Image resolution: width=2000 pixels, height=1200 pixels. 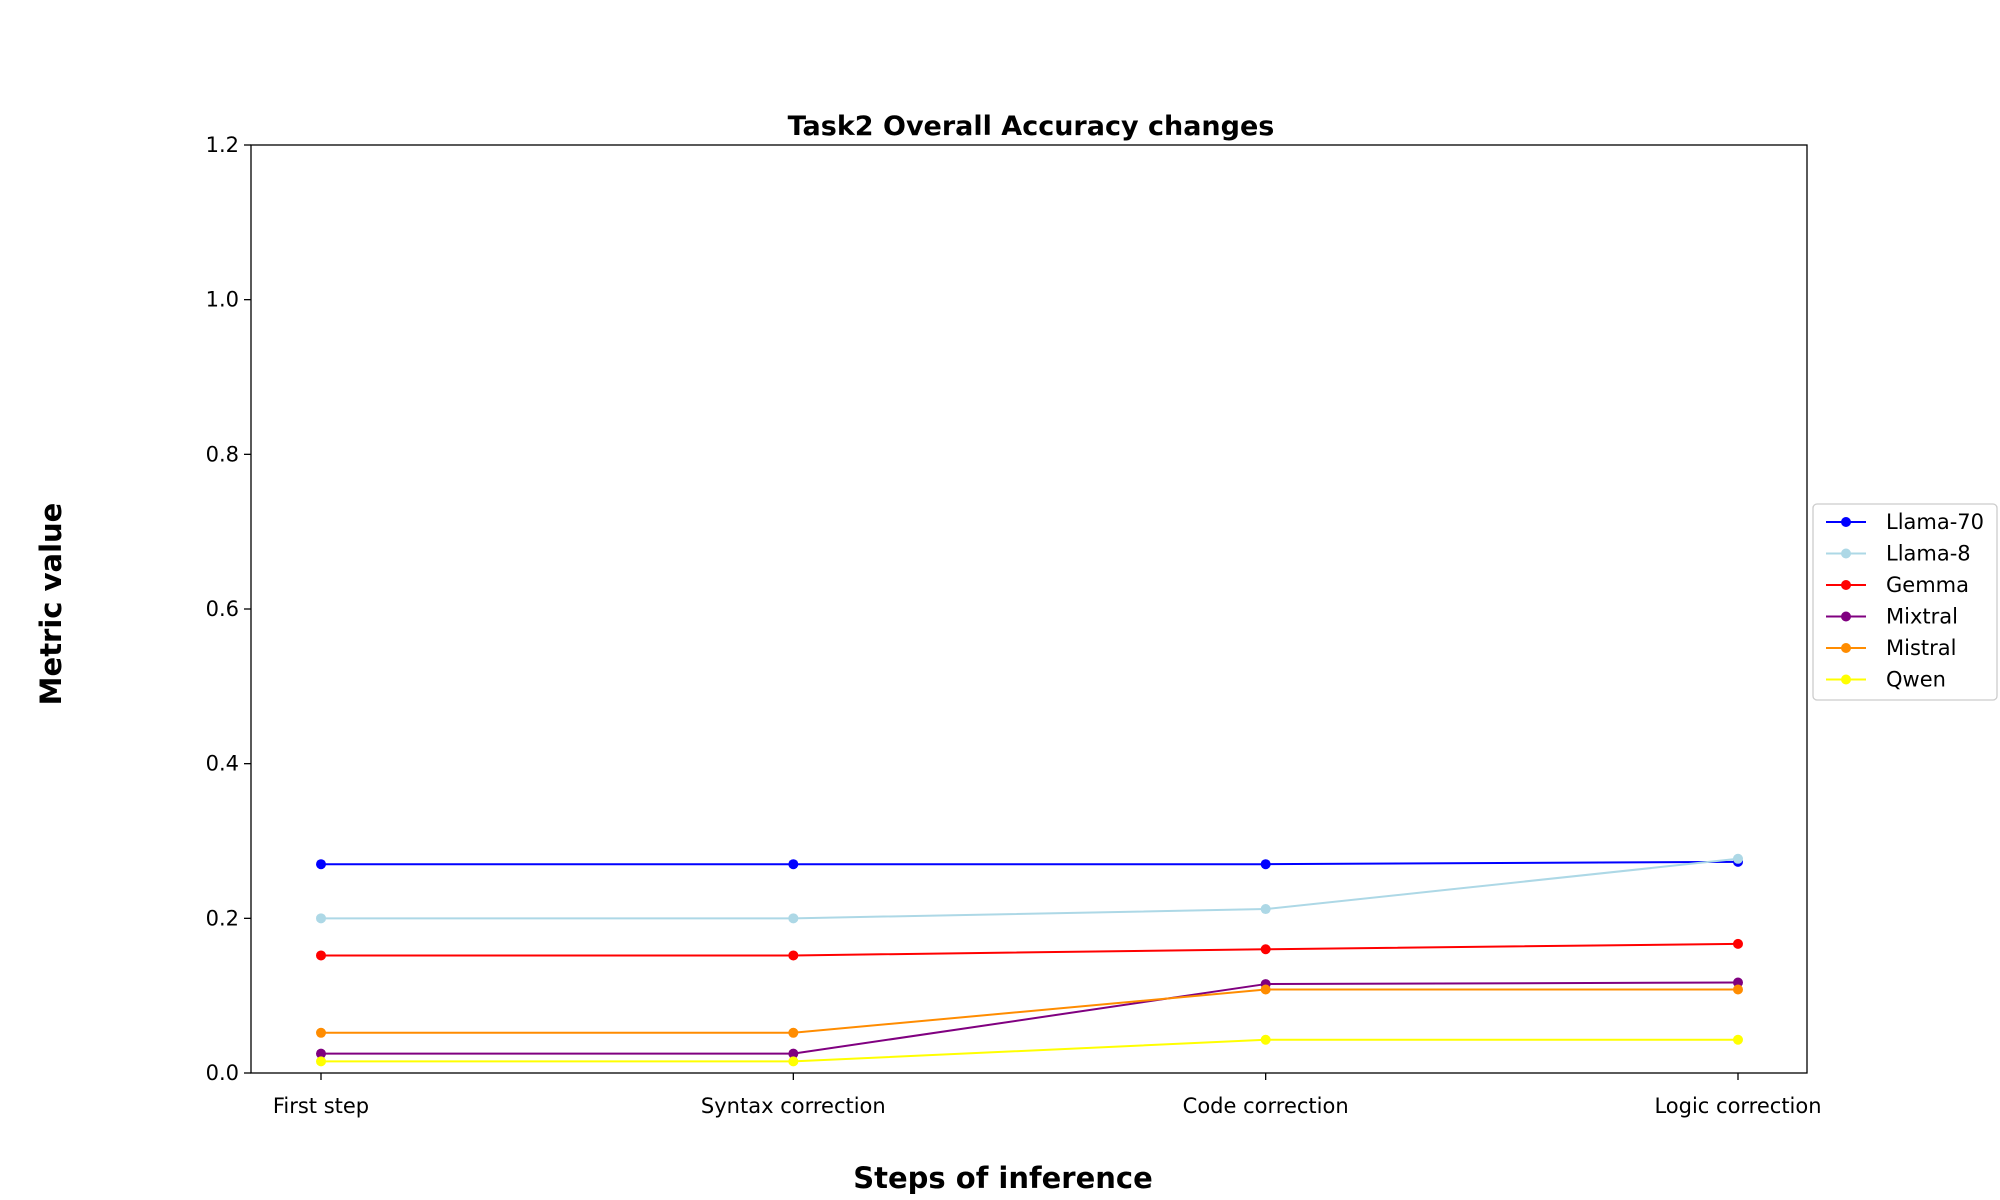 I want to click on legend-item: Qwen, so click(x=1886, y=680).